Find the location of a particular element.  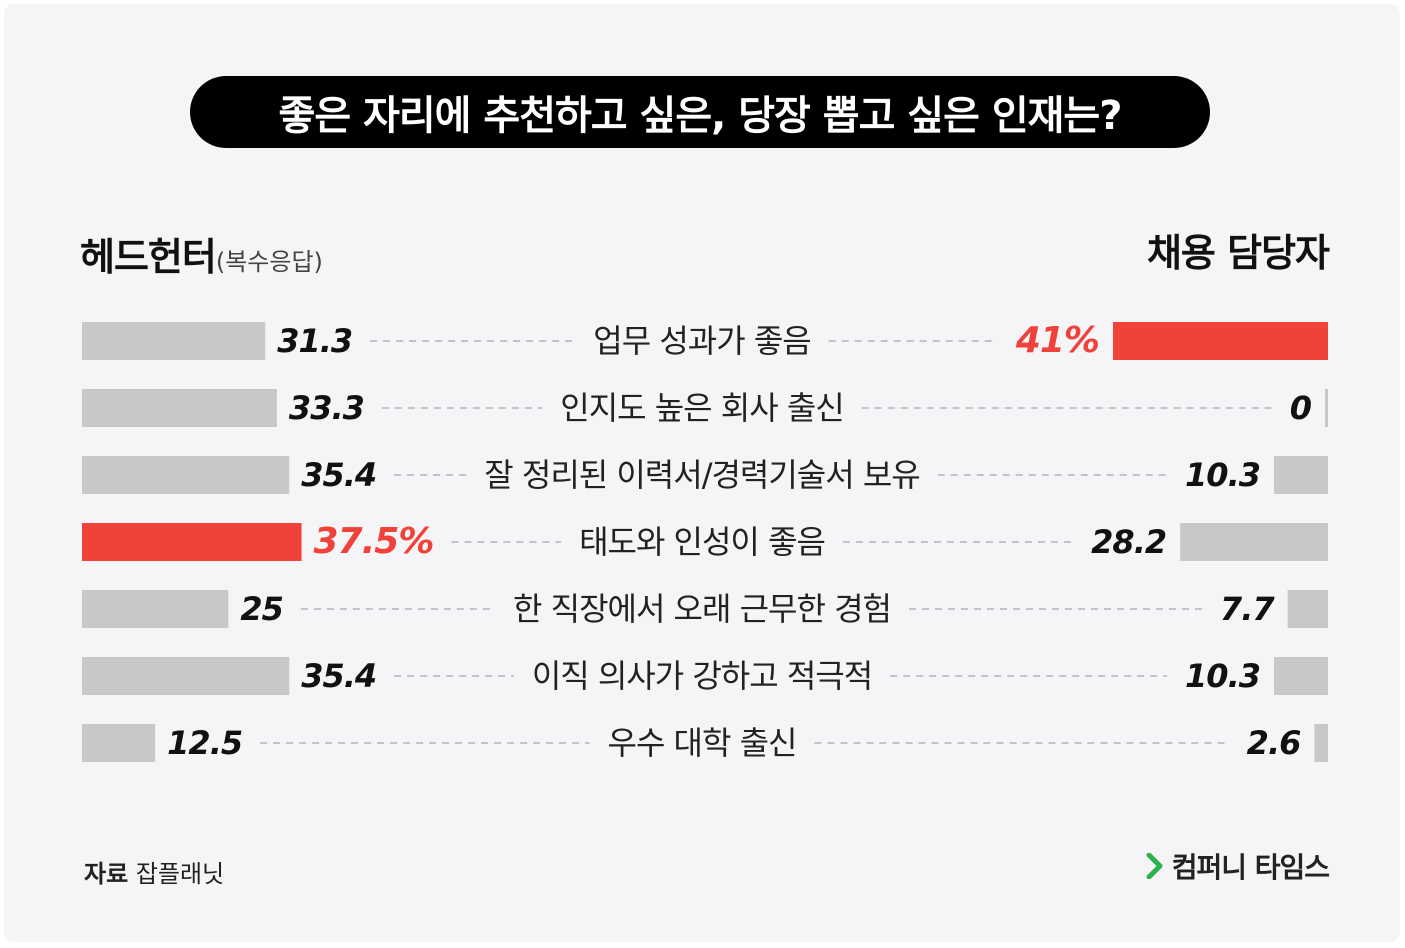

right-value-label: 0 is located at coordinates (1301, 408).